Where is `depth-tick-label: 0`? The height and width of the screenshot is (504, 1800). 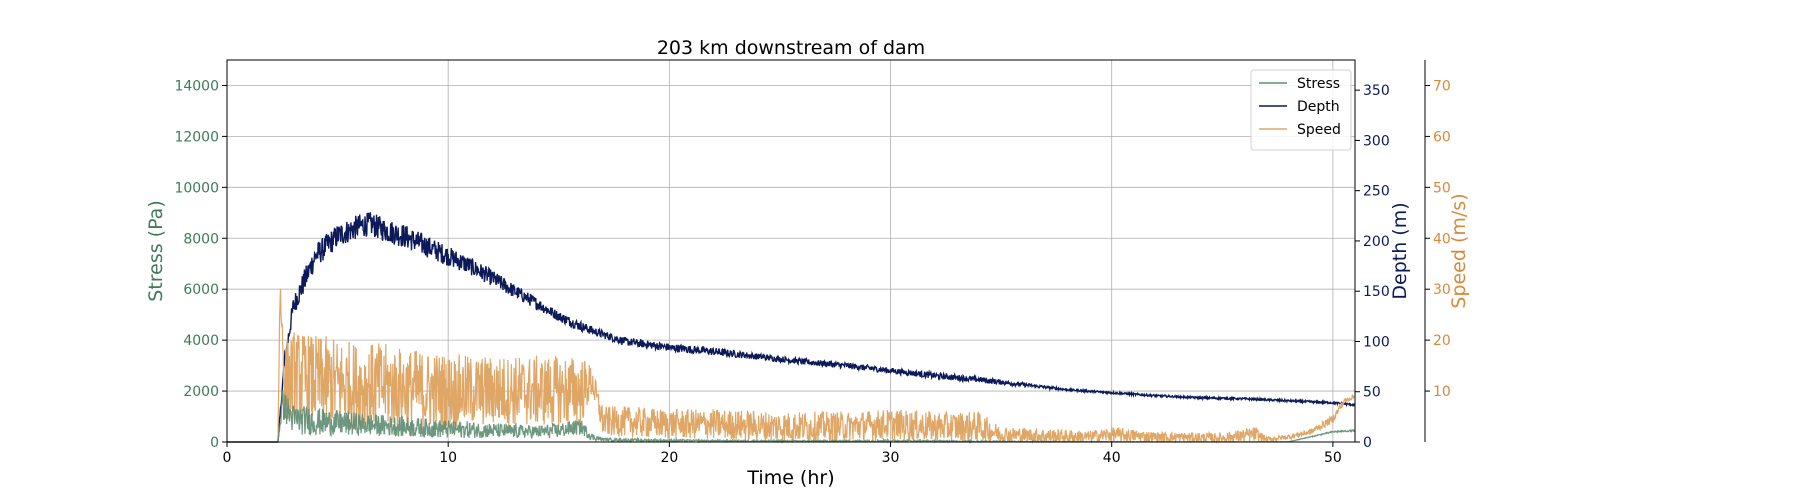
depth-tick-label: 0 is located at coordinates (1367, 443).